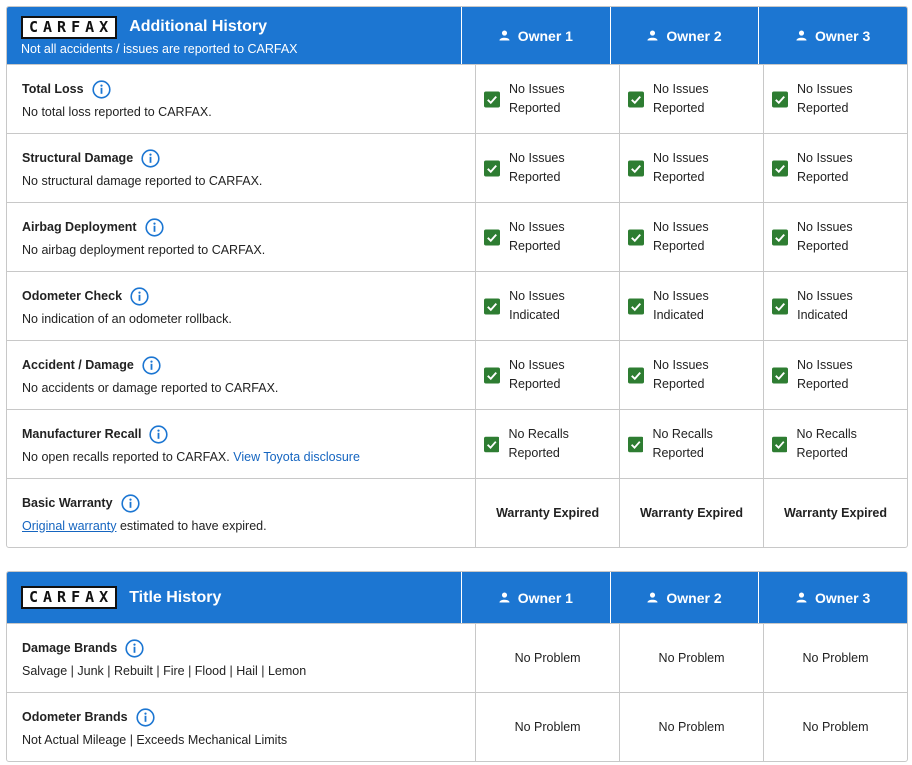  I want to click on header-left: CARFAX Title History, so click(234, 597).